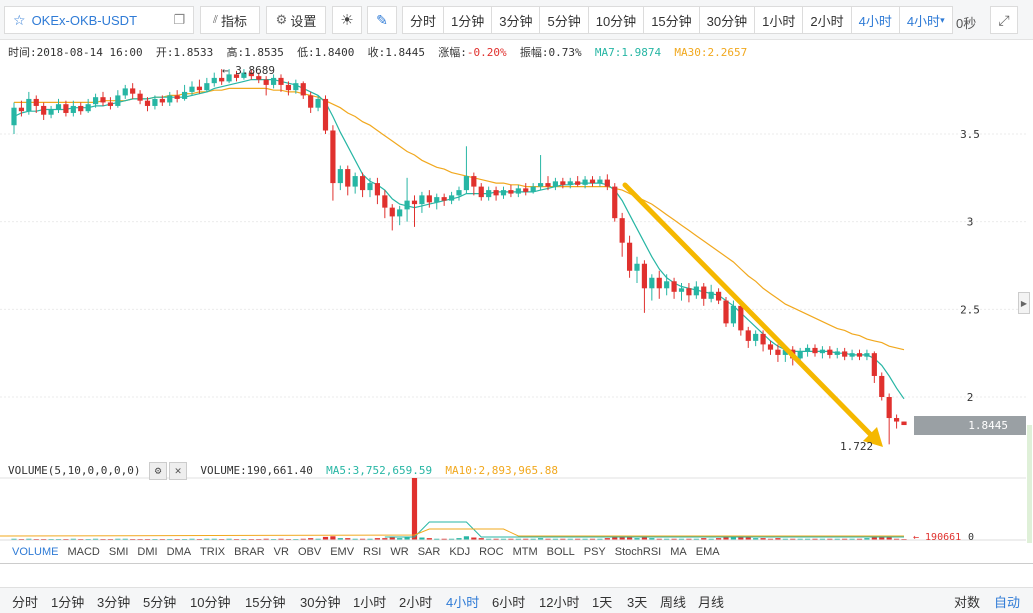 This screenshot has height=613, width=1033. What do you see at coordinates (711, 602) in the screenshot?
I see `period-15: 月线` at bounding box center [711, 602].